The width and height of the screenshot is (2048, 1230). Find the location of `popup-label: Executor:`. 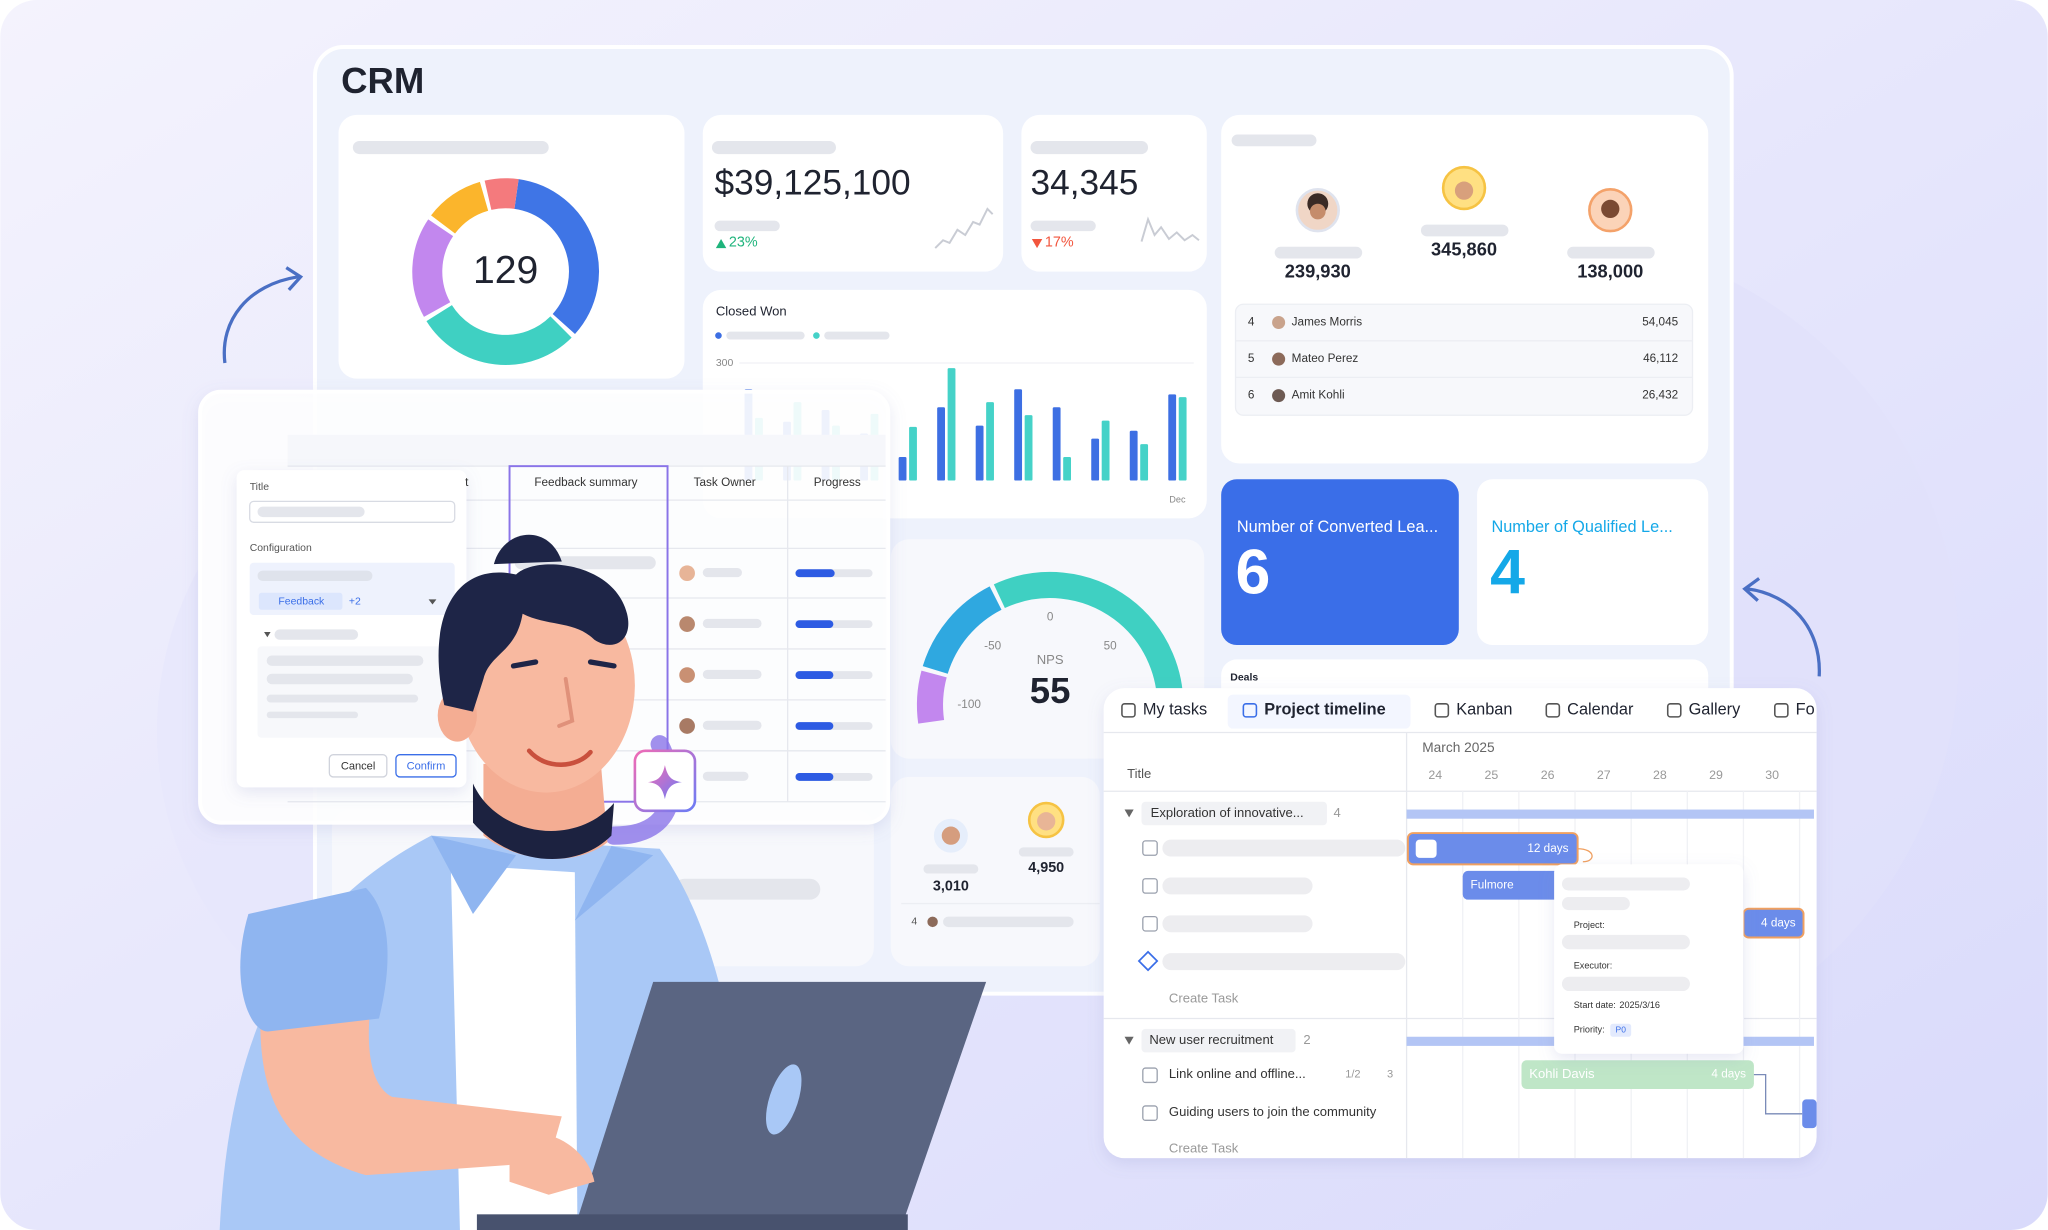

popup-label: Executor: is located at coordinates (1593, 966).